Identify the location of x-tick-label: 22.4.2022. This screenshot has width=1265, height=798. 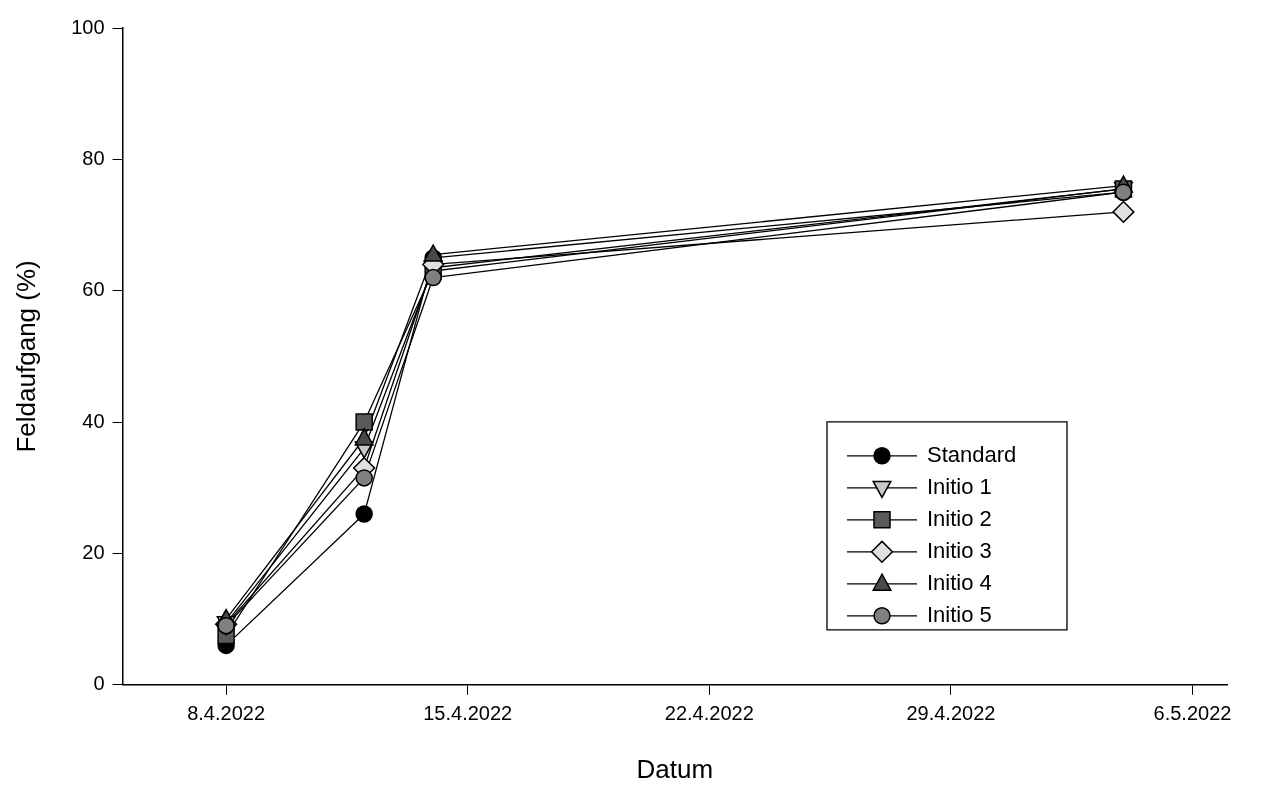
(709, 713).